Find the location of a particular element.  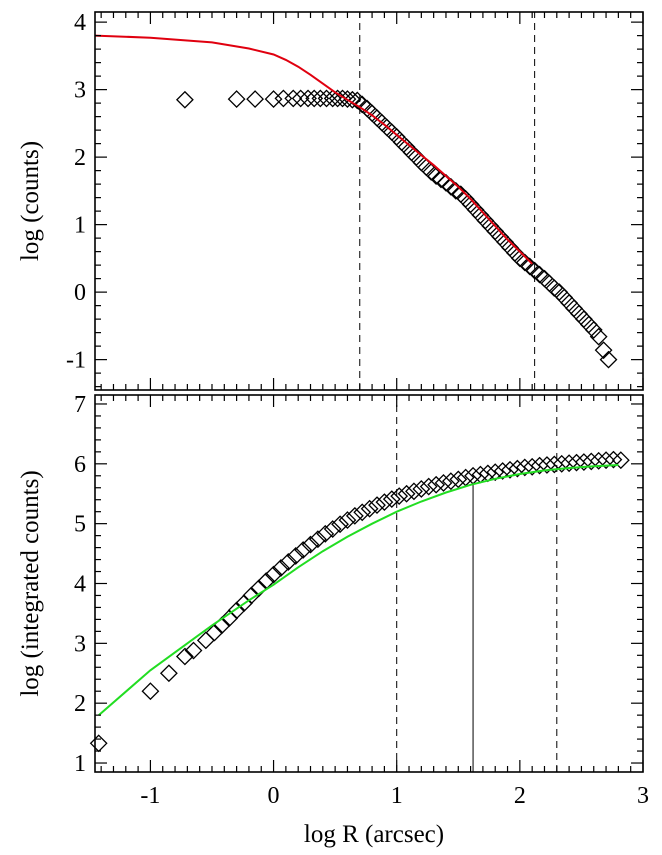

bottom-x-tick-label: 2 is located at coordinates (520, 796).